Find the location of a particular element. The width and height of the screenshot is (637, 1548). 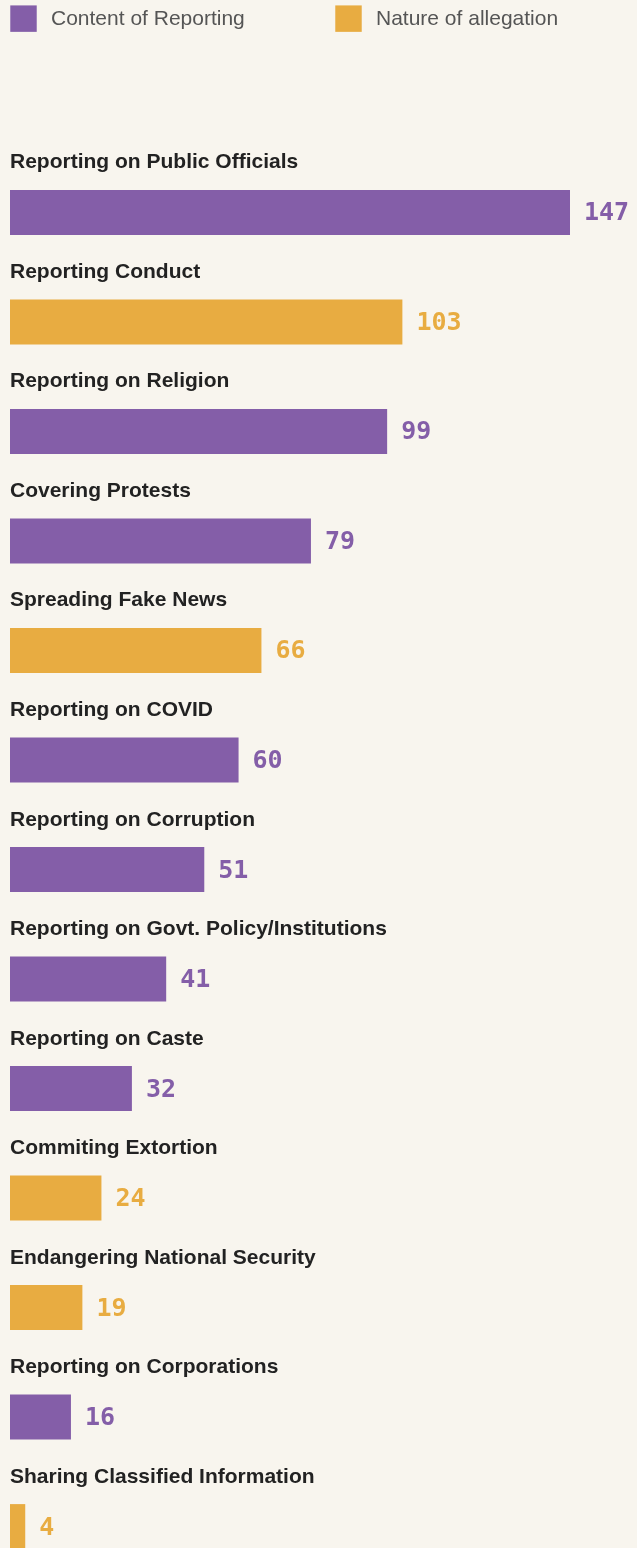

legend-label: Content of Reporting is located at coordinates (148, 17).